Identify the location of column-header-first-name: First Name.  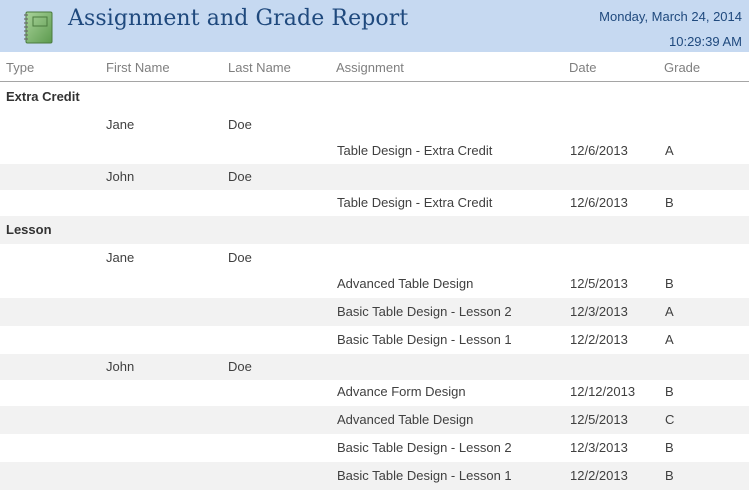
(138, 67).